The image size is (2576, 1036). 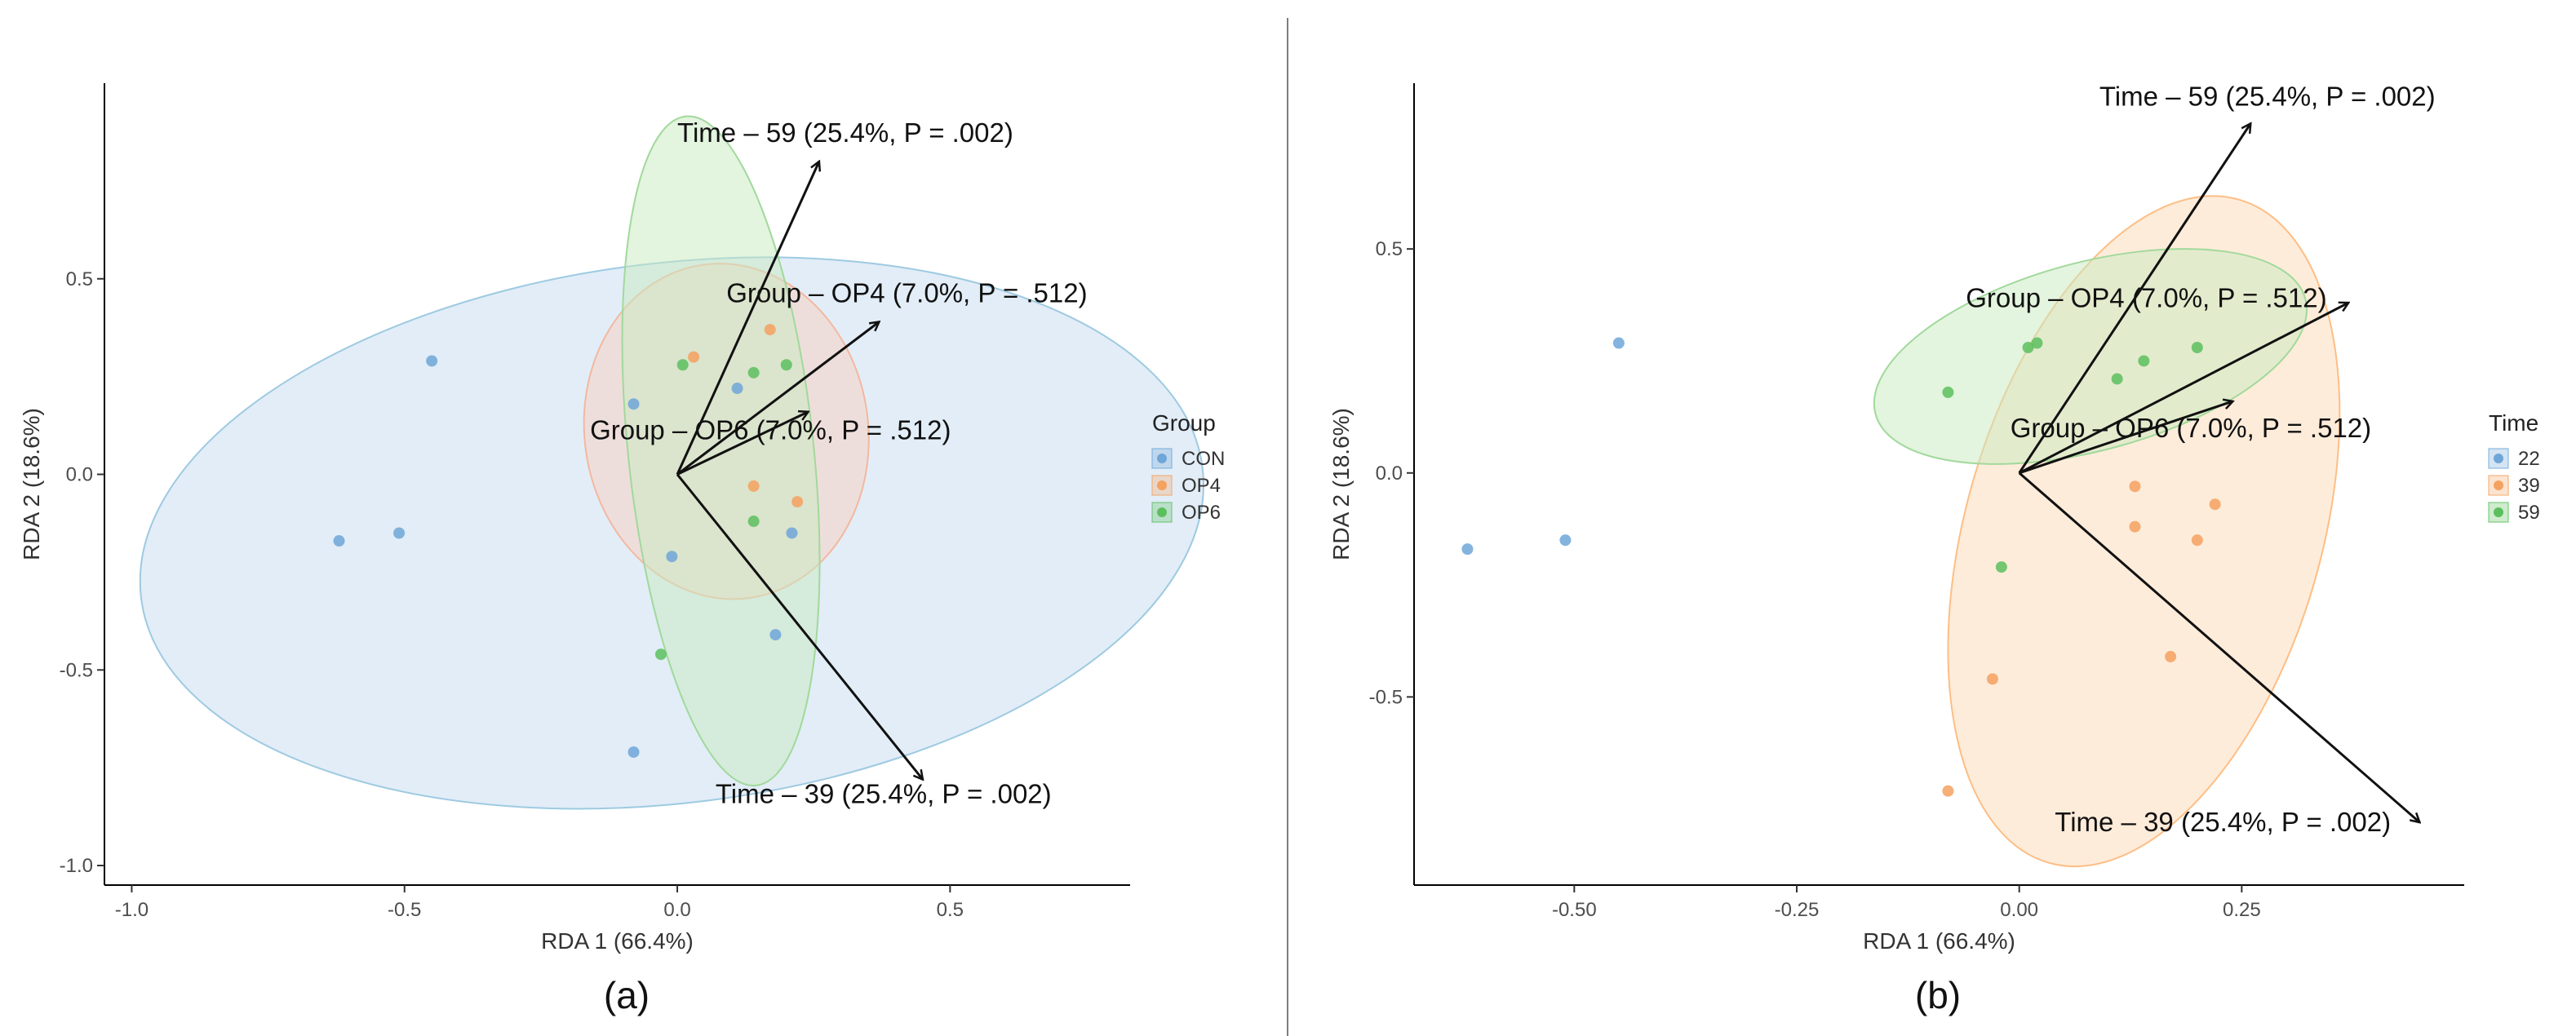 What do you see at coordinates (132, 910) in the screenshot?
I see `x-tick-label: -1.0` at bounding box center [132, 910].